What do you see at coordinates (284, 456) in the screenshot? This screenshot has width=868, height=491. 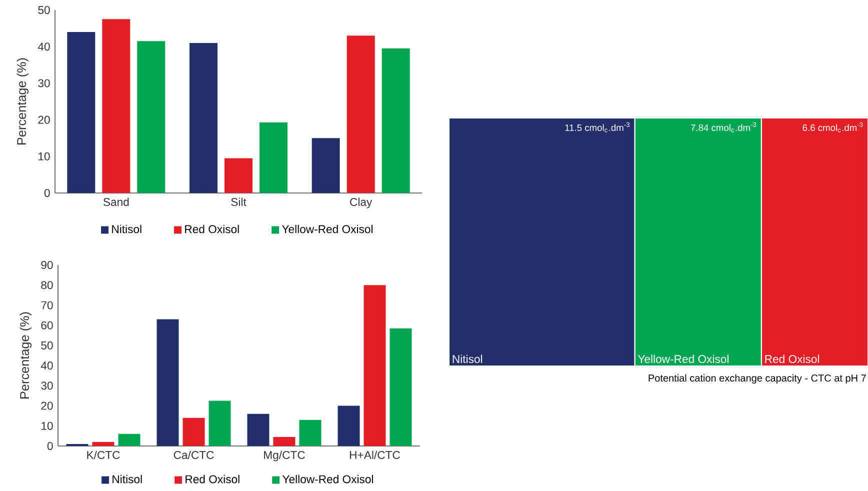 I see `x-tick-label: Mg/CTC` at bounding box center [284, 456].